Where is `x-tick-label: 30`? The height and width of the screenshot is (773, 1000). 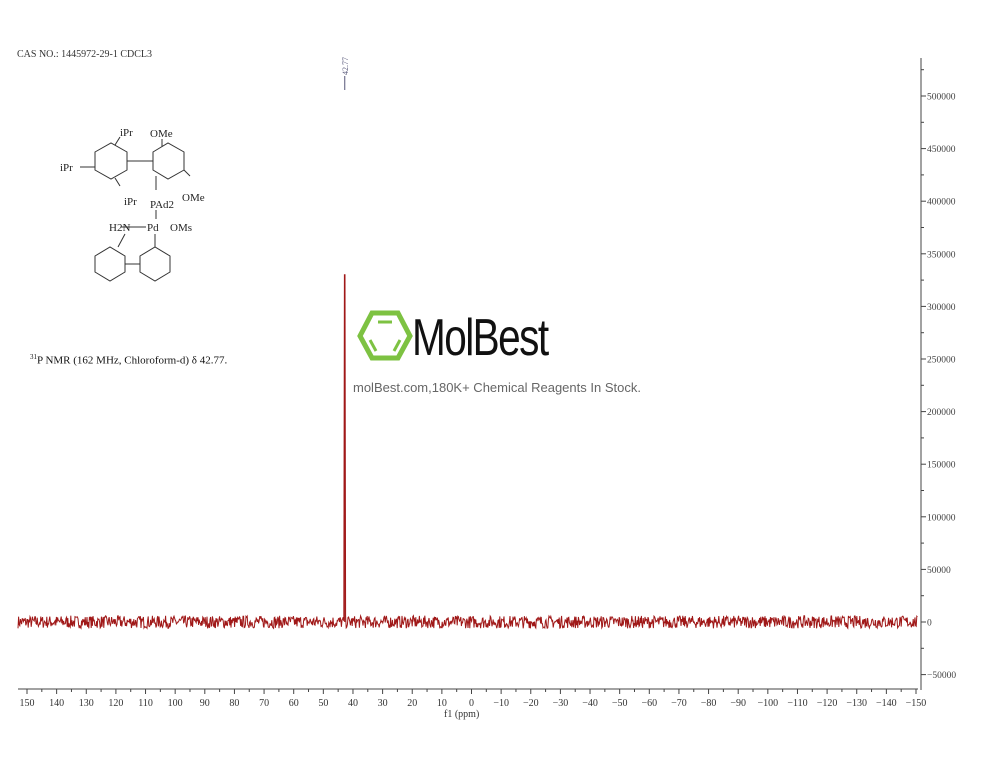
x-tick-label: 30 is located at coordinates (383, 703).